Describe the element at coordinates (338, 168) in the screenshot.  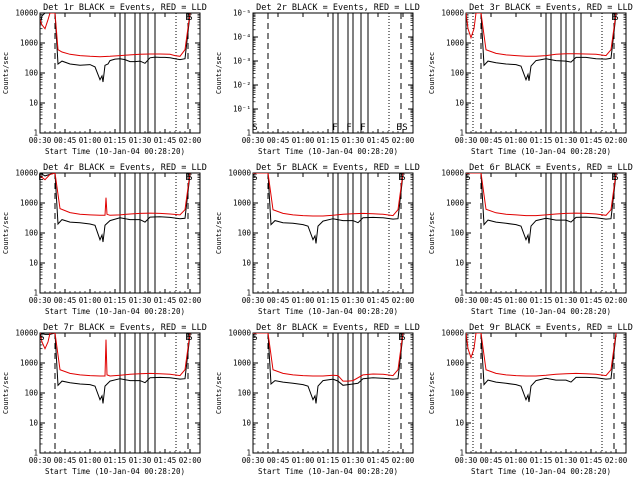
I see `chart-title: Det 5r BLACK = Events, RED = LLD` at that location.